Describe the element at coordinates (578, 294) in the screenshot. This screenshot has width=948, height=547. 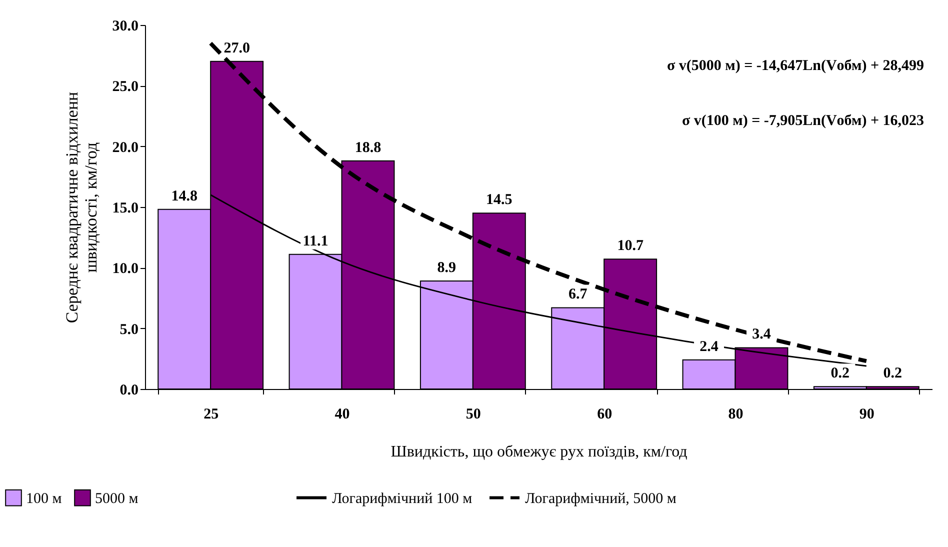
I see `data-label: 6.7` at that location.